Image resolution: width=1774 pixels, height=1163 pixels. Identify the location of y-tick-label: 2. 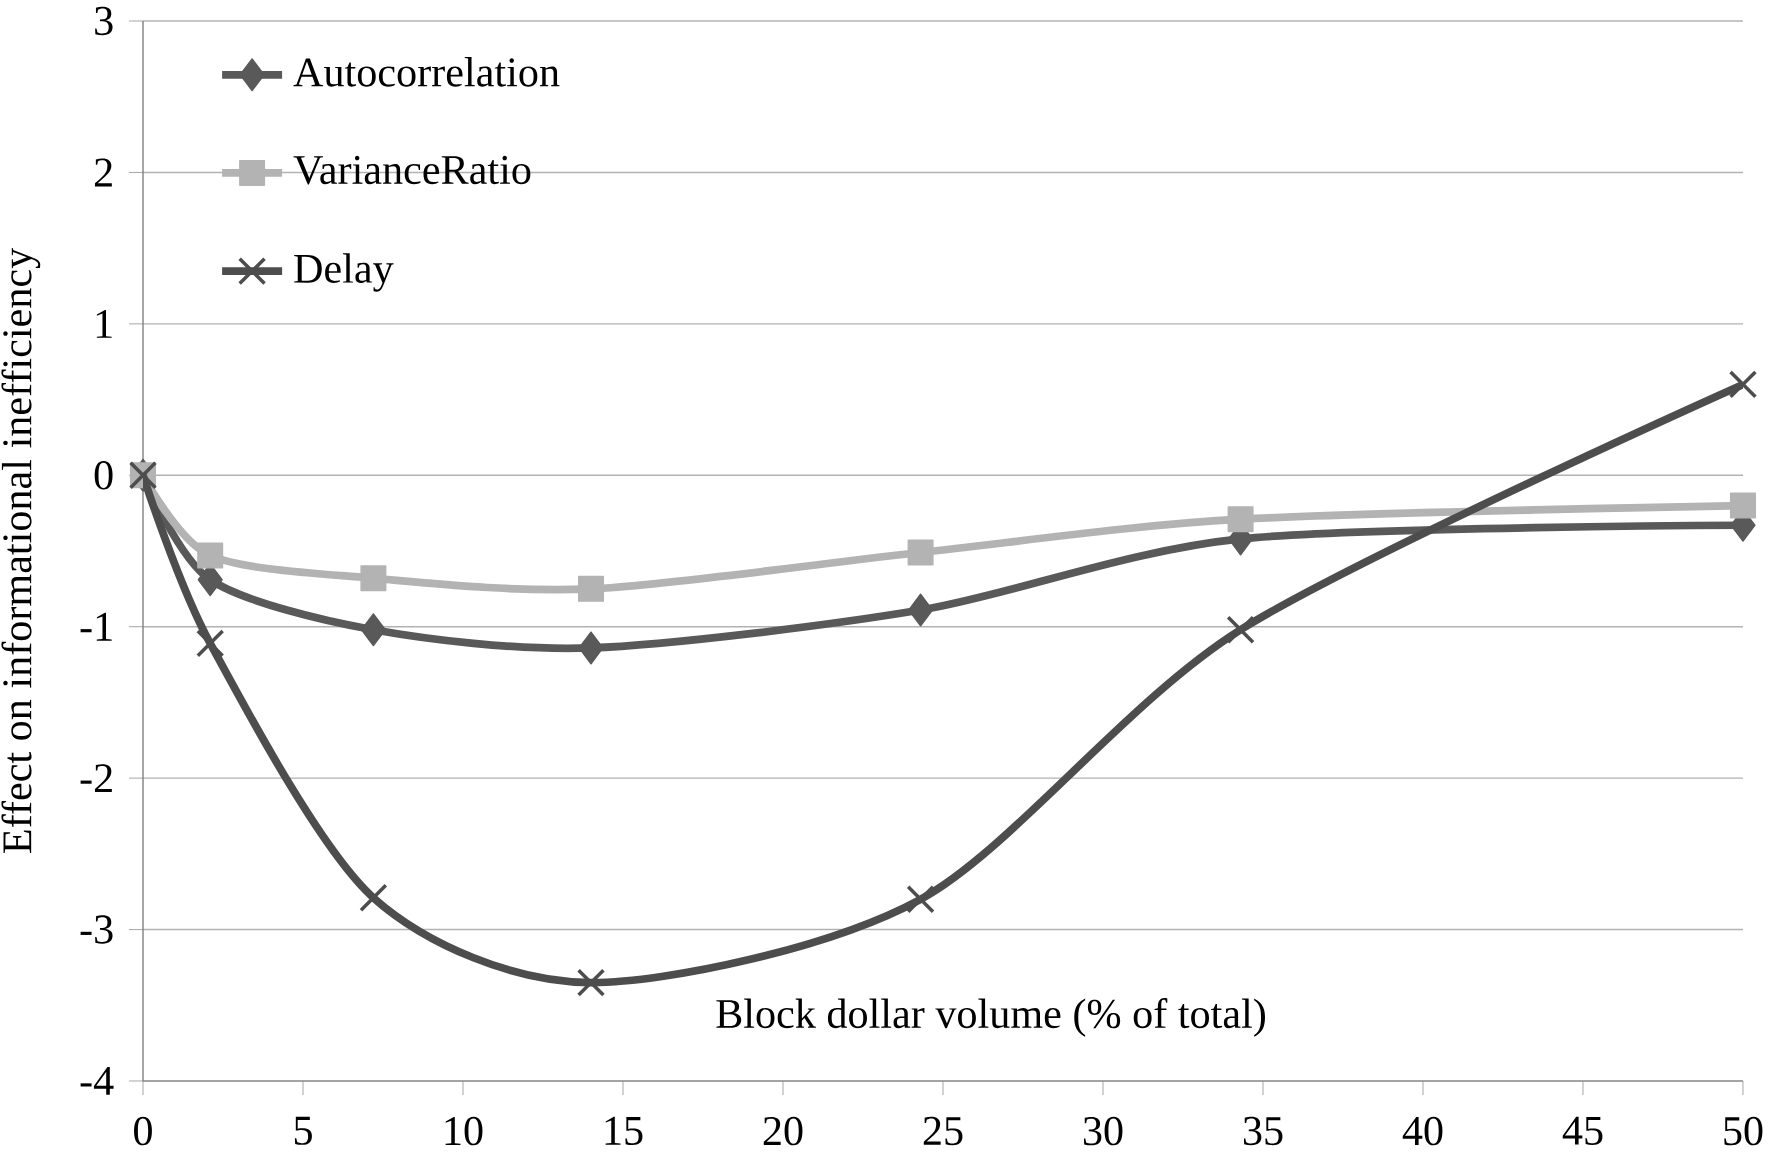
(103, 172).